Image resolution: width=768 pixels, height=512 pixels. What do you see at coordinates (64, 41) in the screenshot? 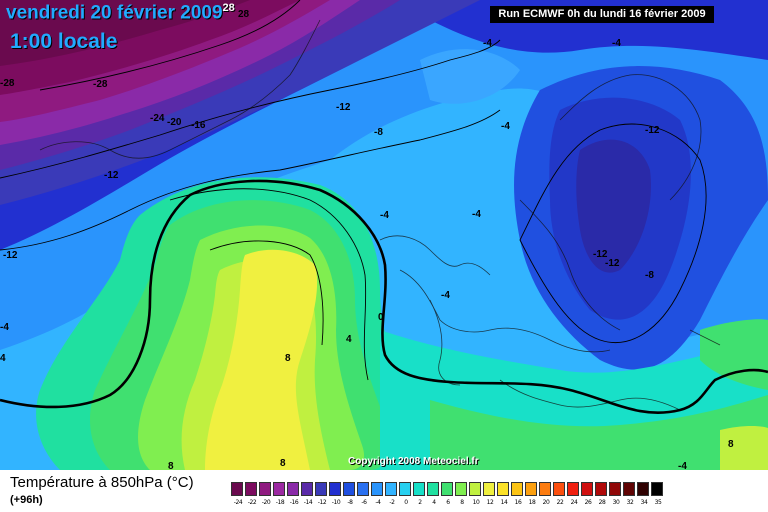
I see `forecast-hour-title: 1:00 locale` at bounding box center [64, 41].